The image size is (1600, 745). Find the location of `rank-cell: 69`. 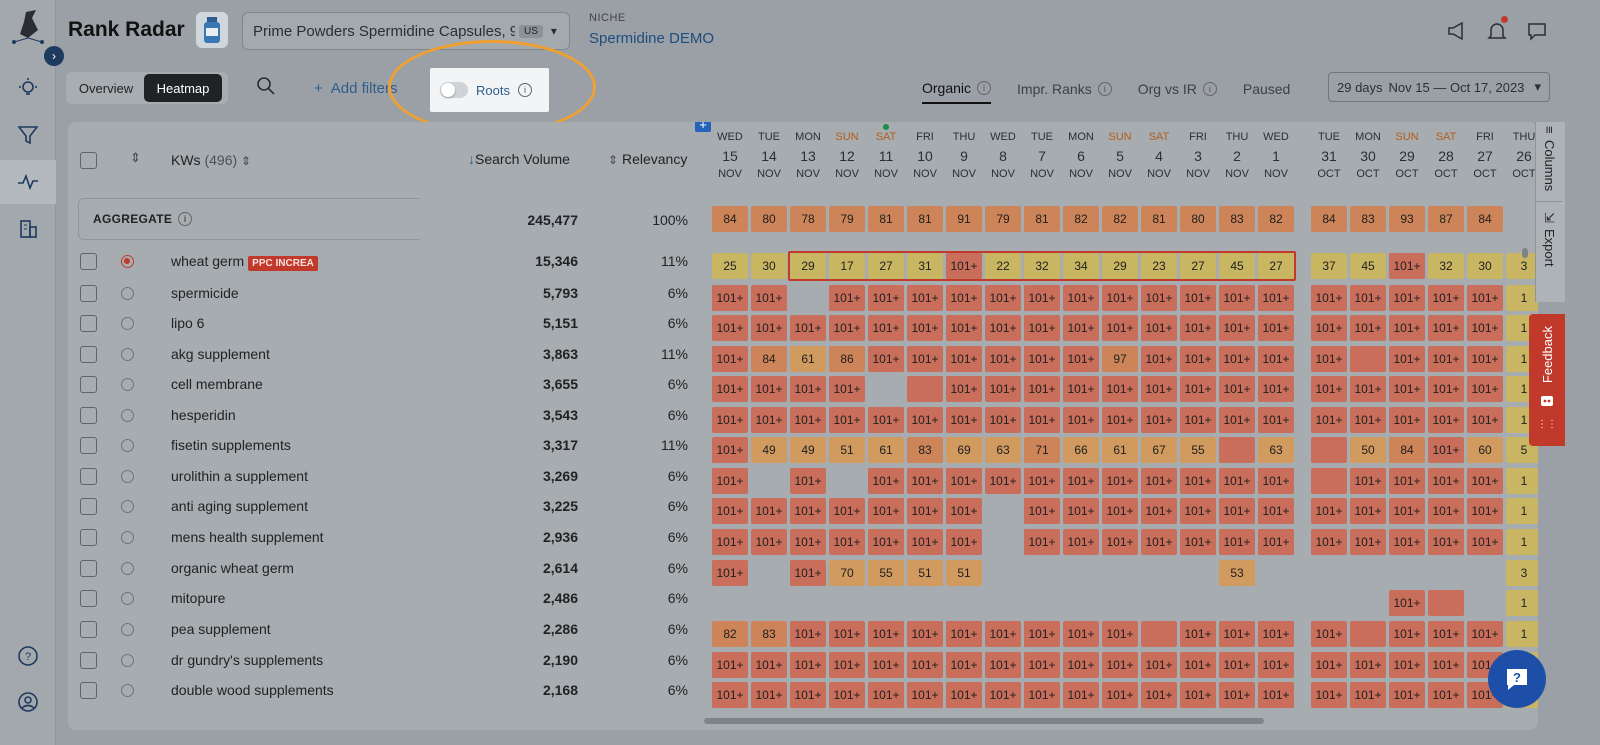

rank-cell: 69 is located at coordinates (964, 450).